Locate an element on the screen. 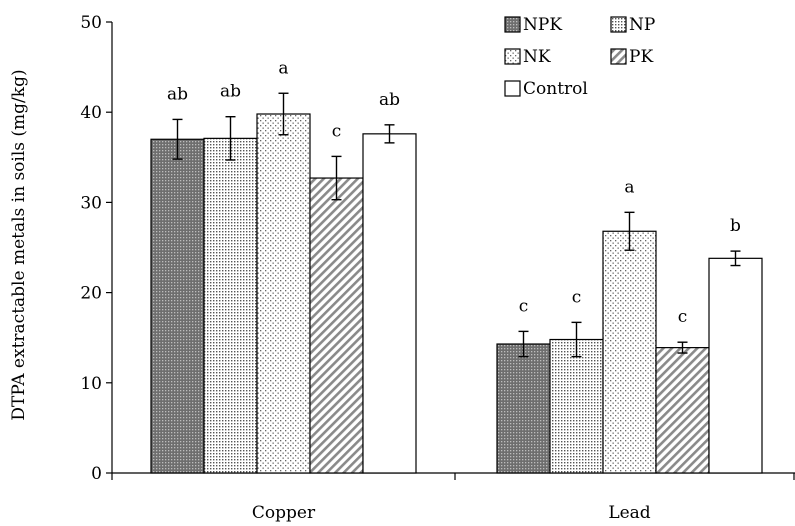  legend-item-control: Control is located at coordinates (546, 89).